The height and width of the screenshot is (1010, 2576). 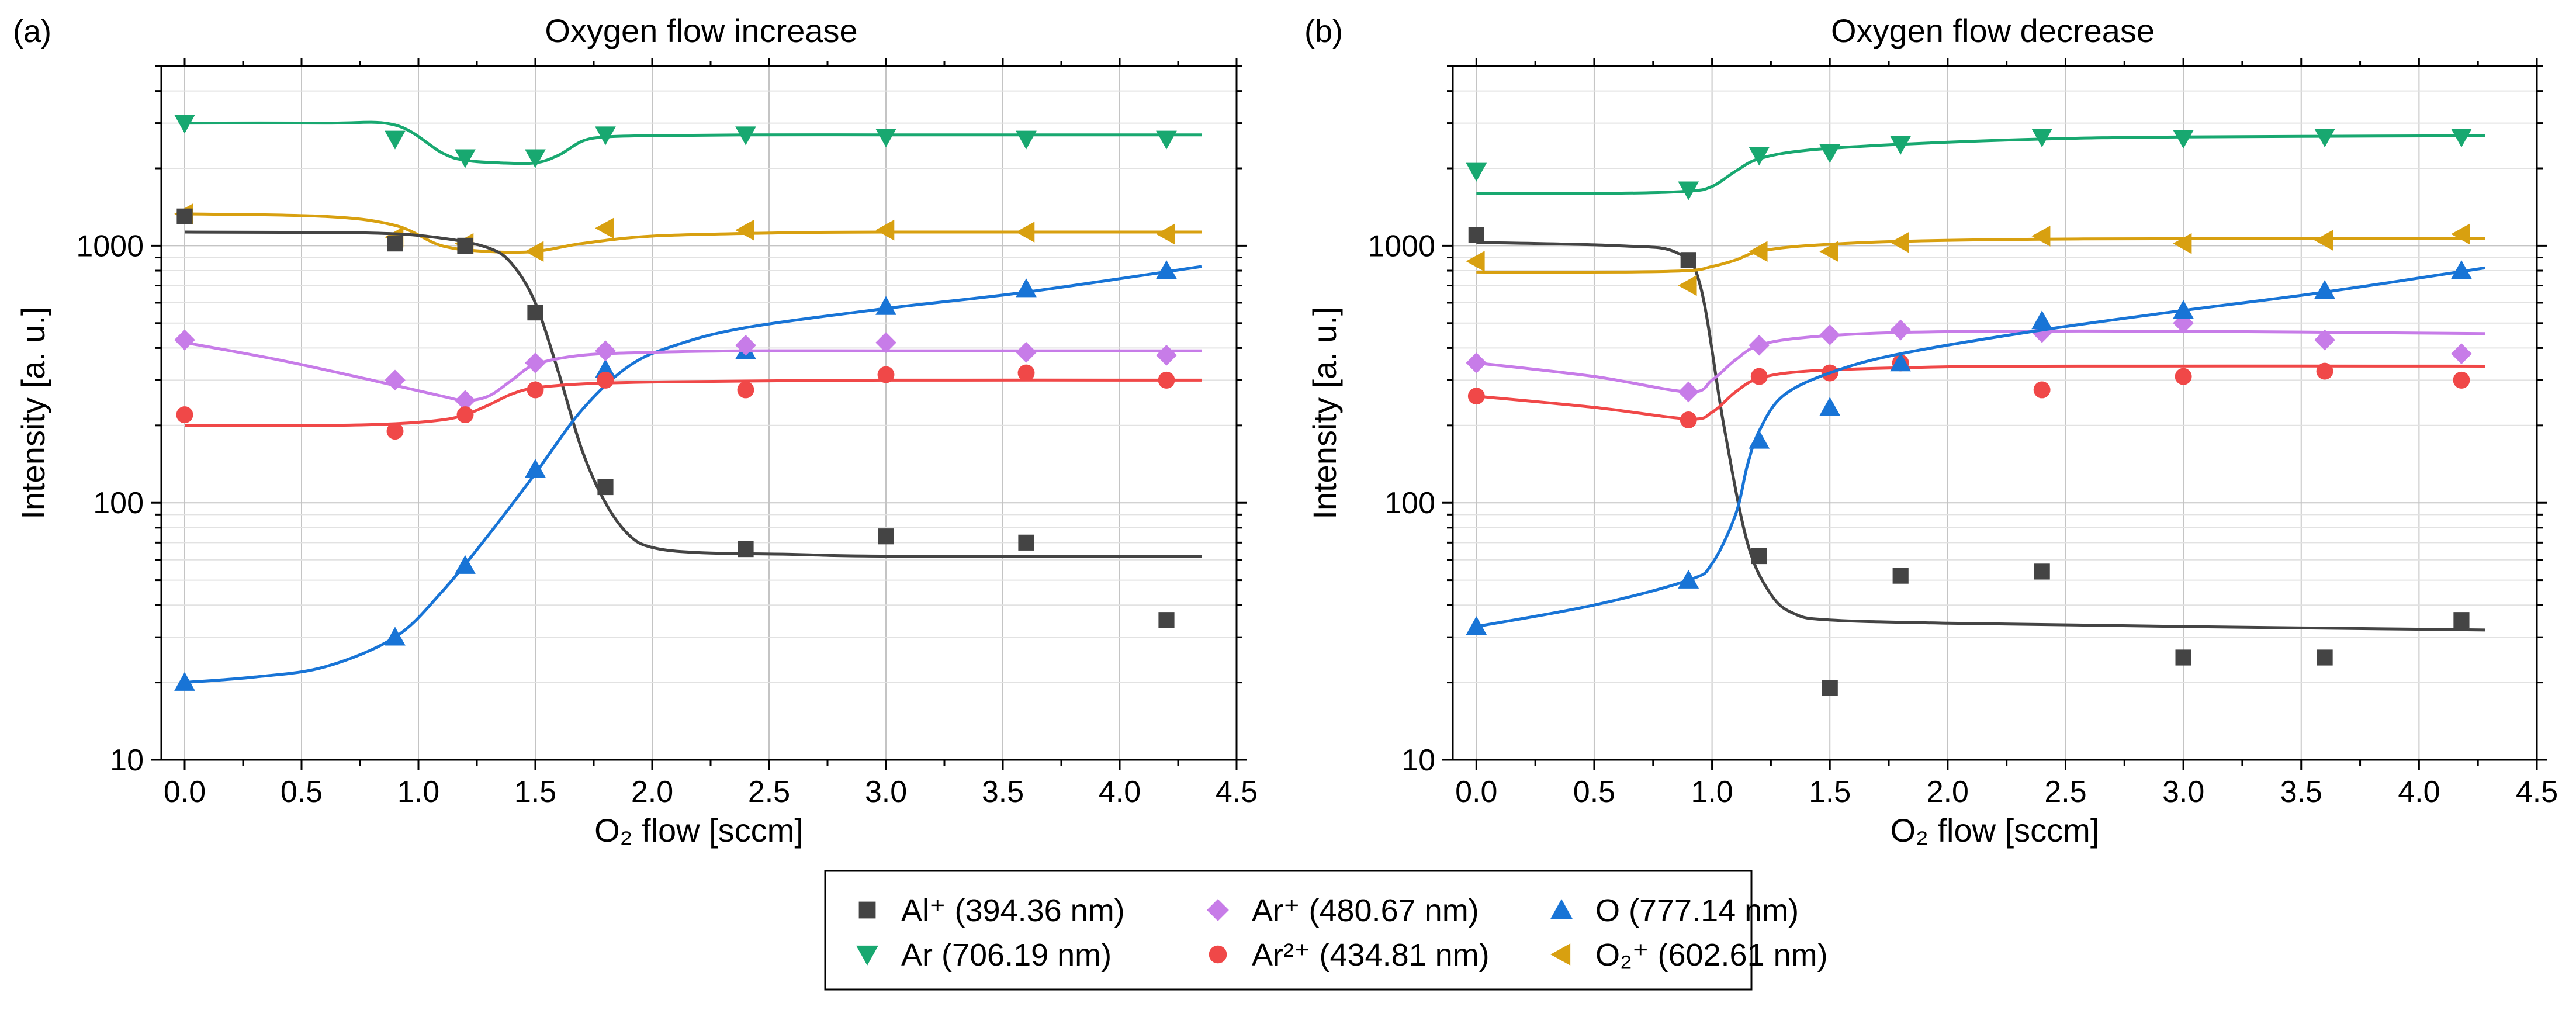 I want to click on legend-label: Ar²⁺ (434.81 nm), so click(x=1371, y=955).